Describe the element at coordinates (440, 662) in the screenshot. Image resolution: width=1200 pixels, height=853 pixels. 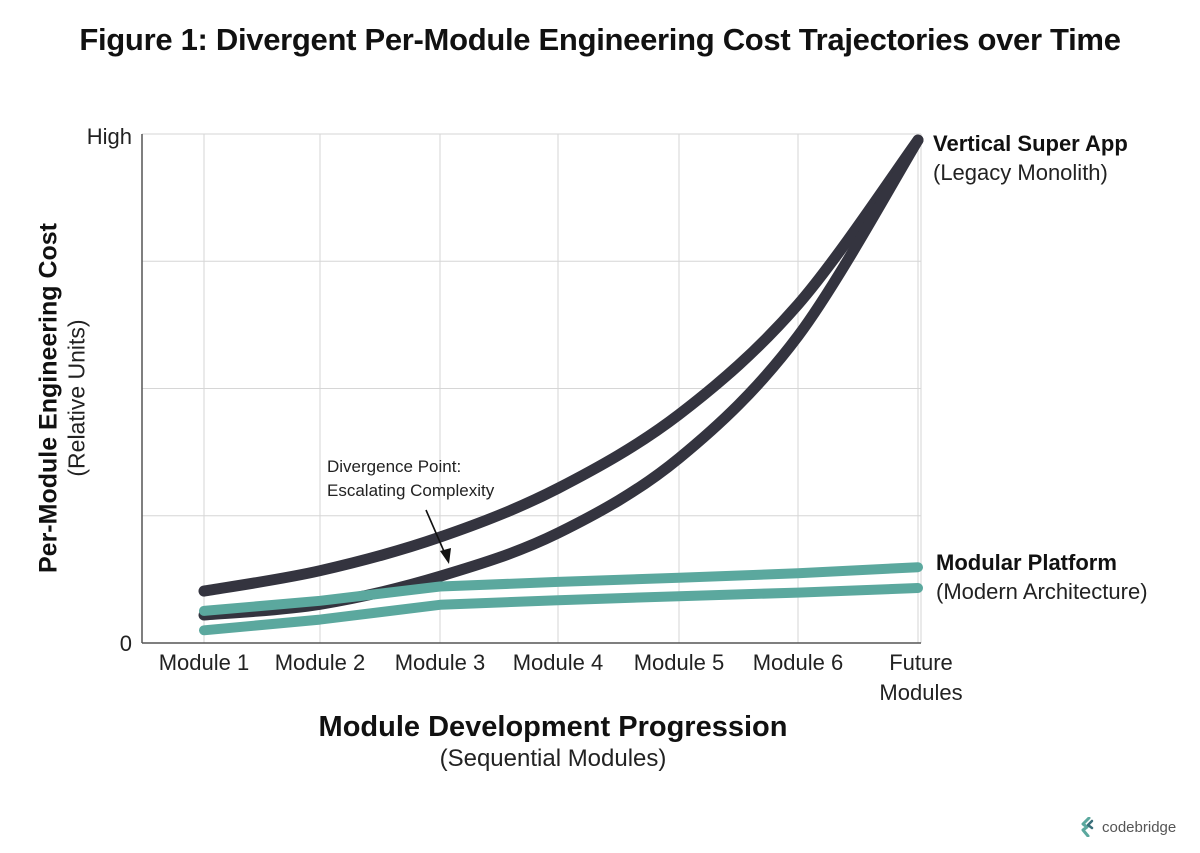
I see `x-tick-label: Module 3` at that location.